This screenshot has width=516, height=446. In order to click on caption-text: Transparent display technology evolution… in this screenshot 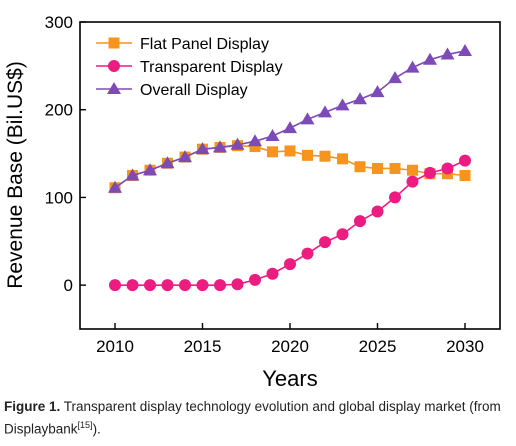, I will do `click(252, 418)`.